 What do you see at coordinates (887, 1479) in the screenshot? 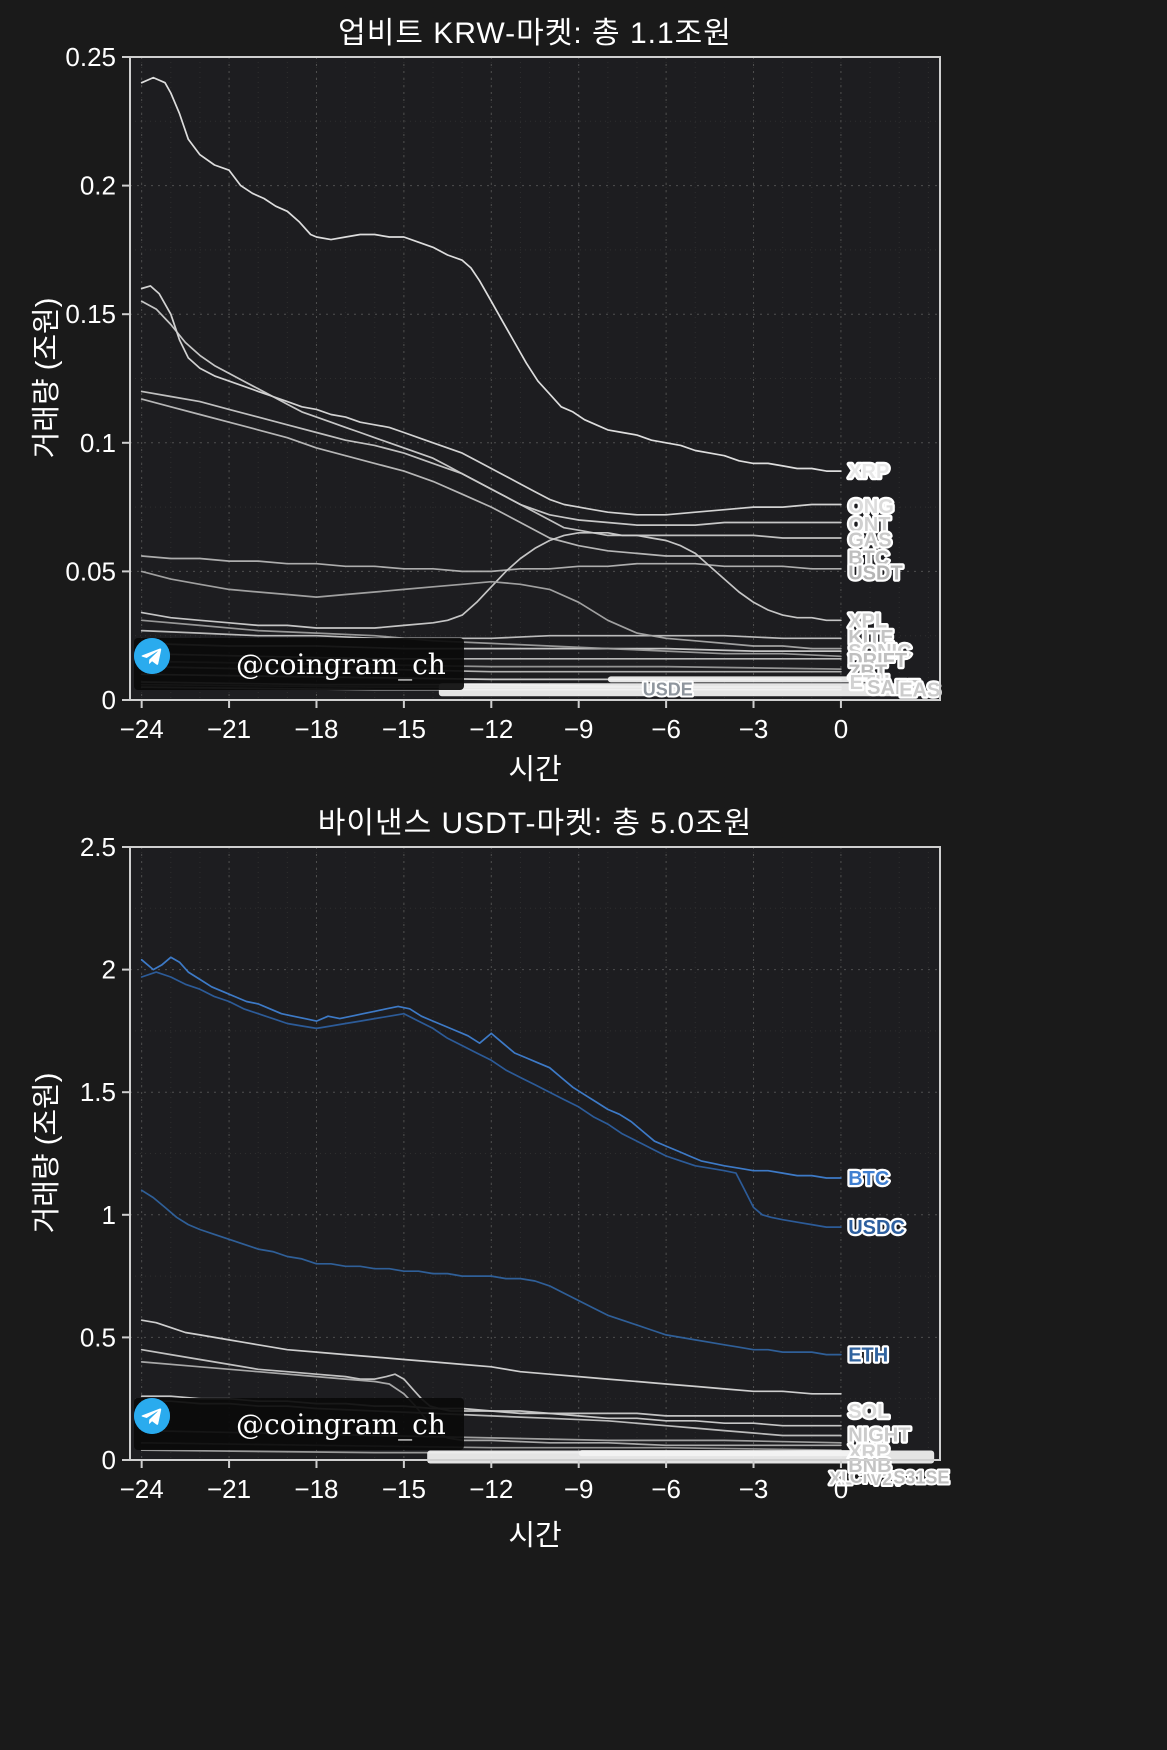
I see `inline-label-V2V: V2V` at bounding box center [887, 1479].